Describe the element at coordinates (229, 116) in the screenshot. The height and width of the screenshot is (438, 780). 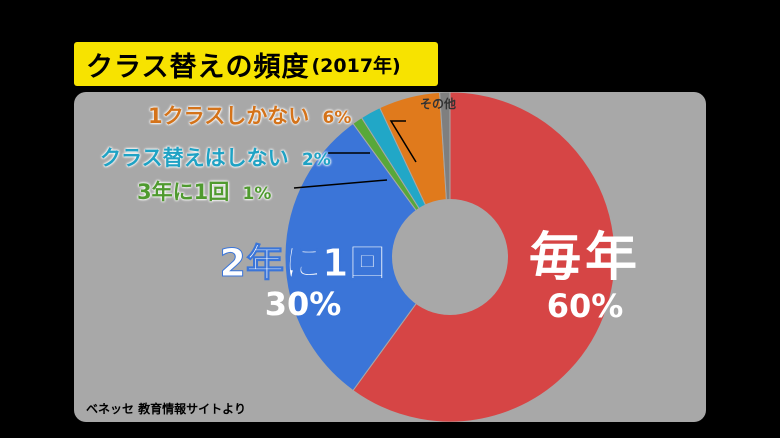
I see `label-one-class-name: 1クラスしかない` at that location.